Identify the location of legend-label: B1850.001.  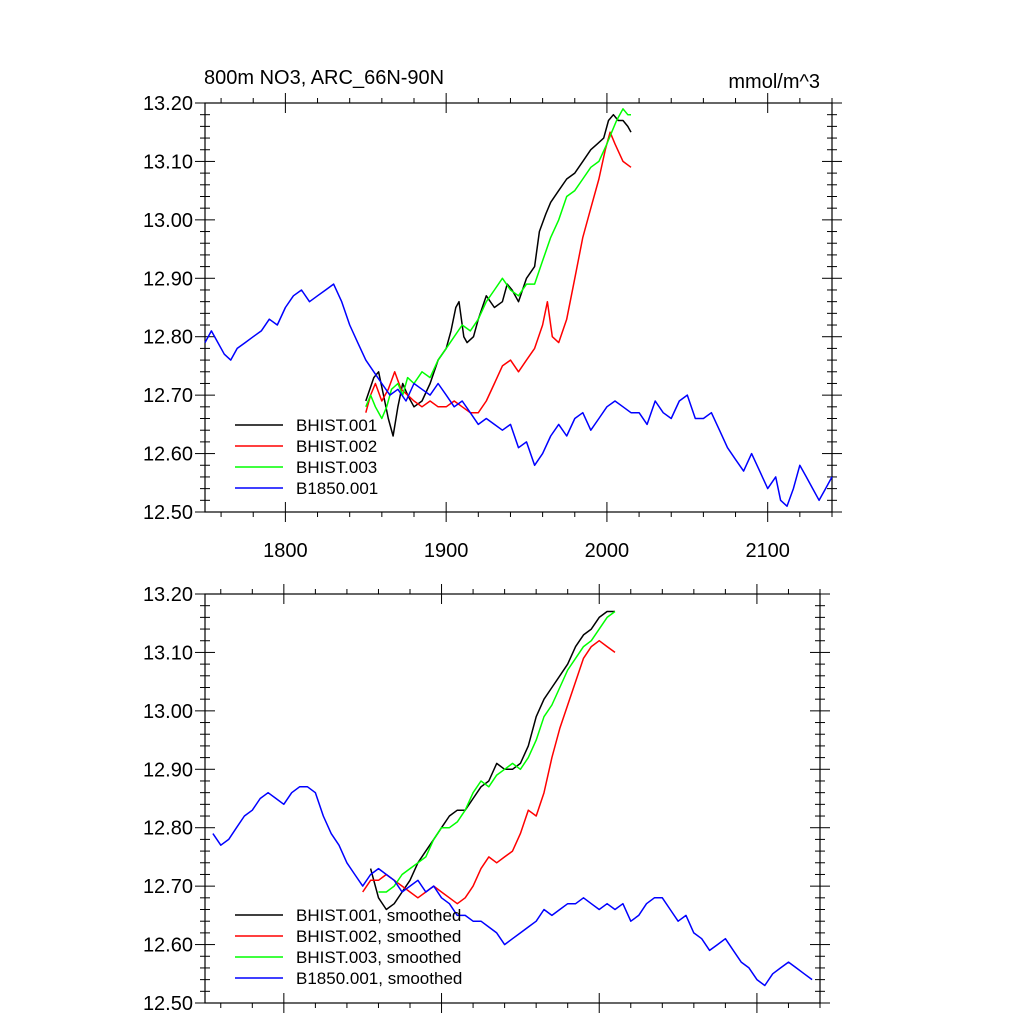
(337, 488).